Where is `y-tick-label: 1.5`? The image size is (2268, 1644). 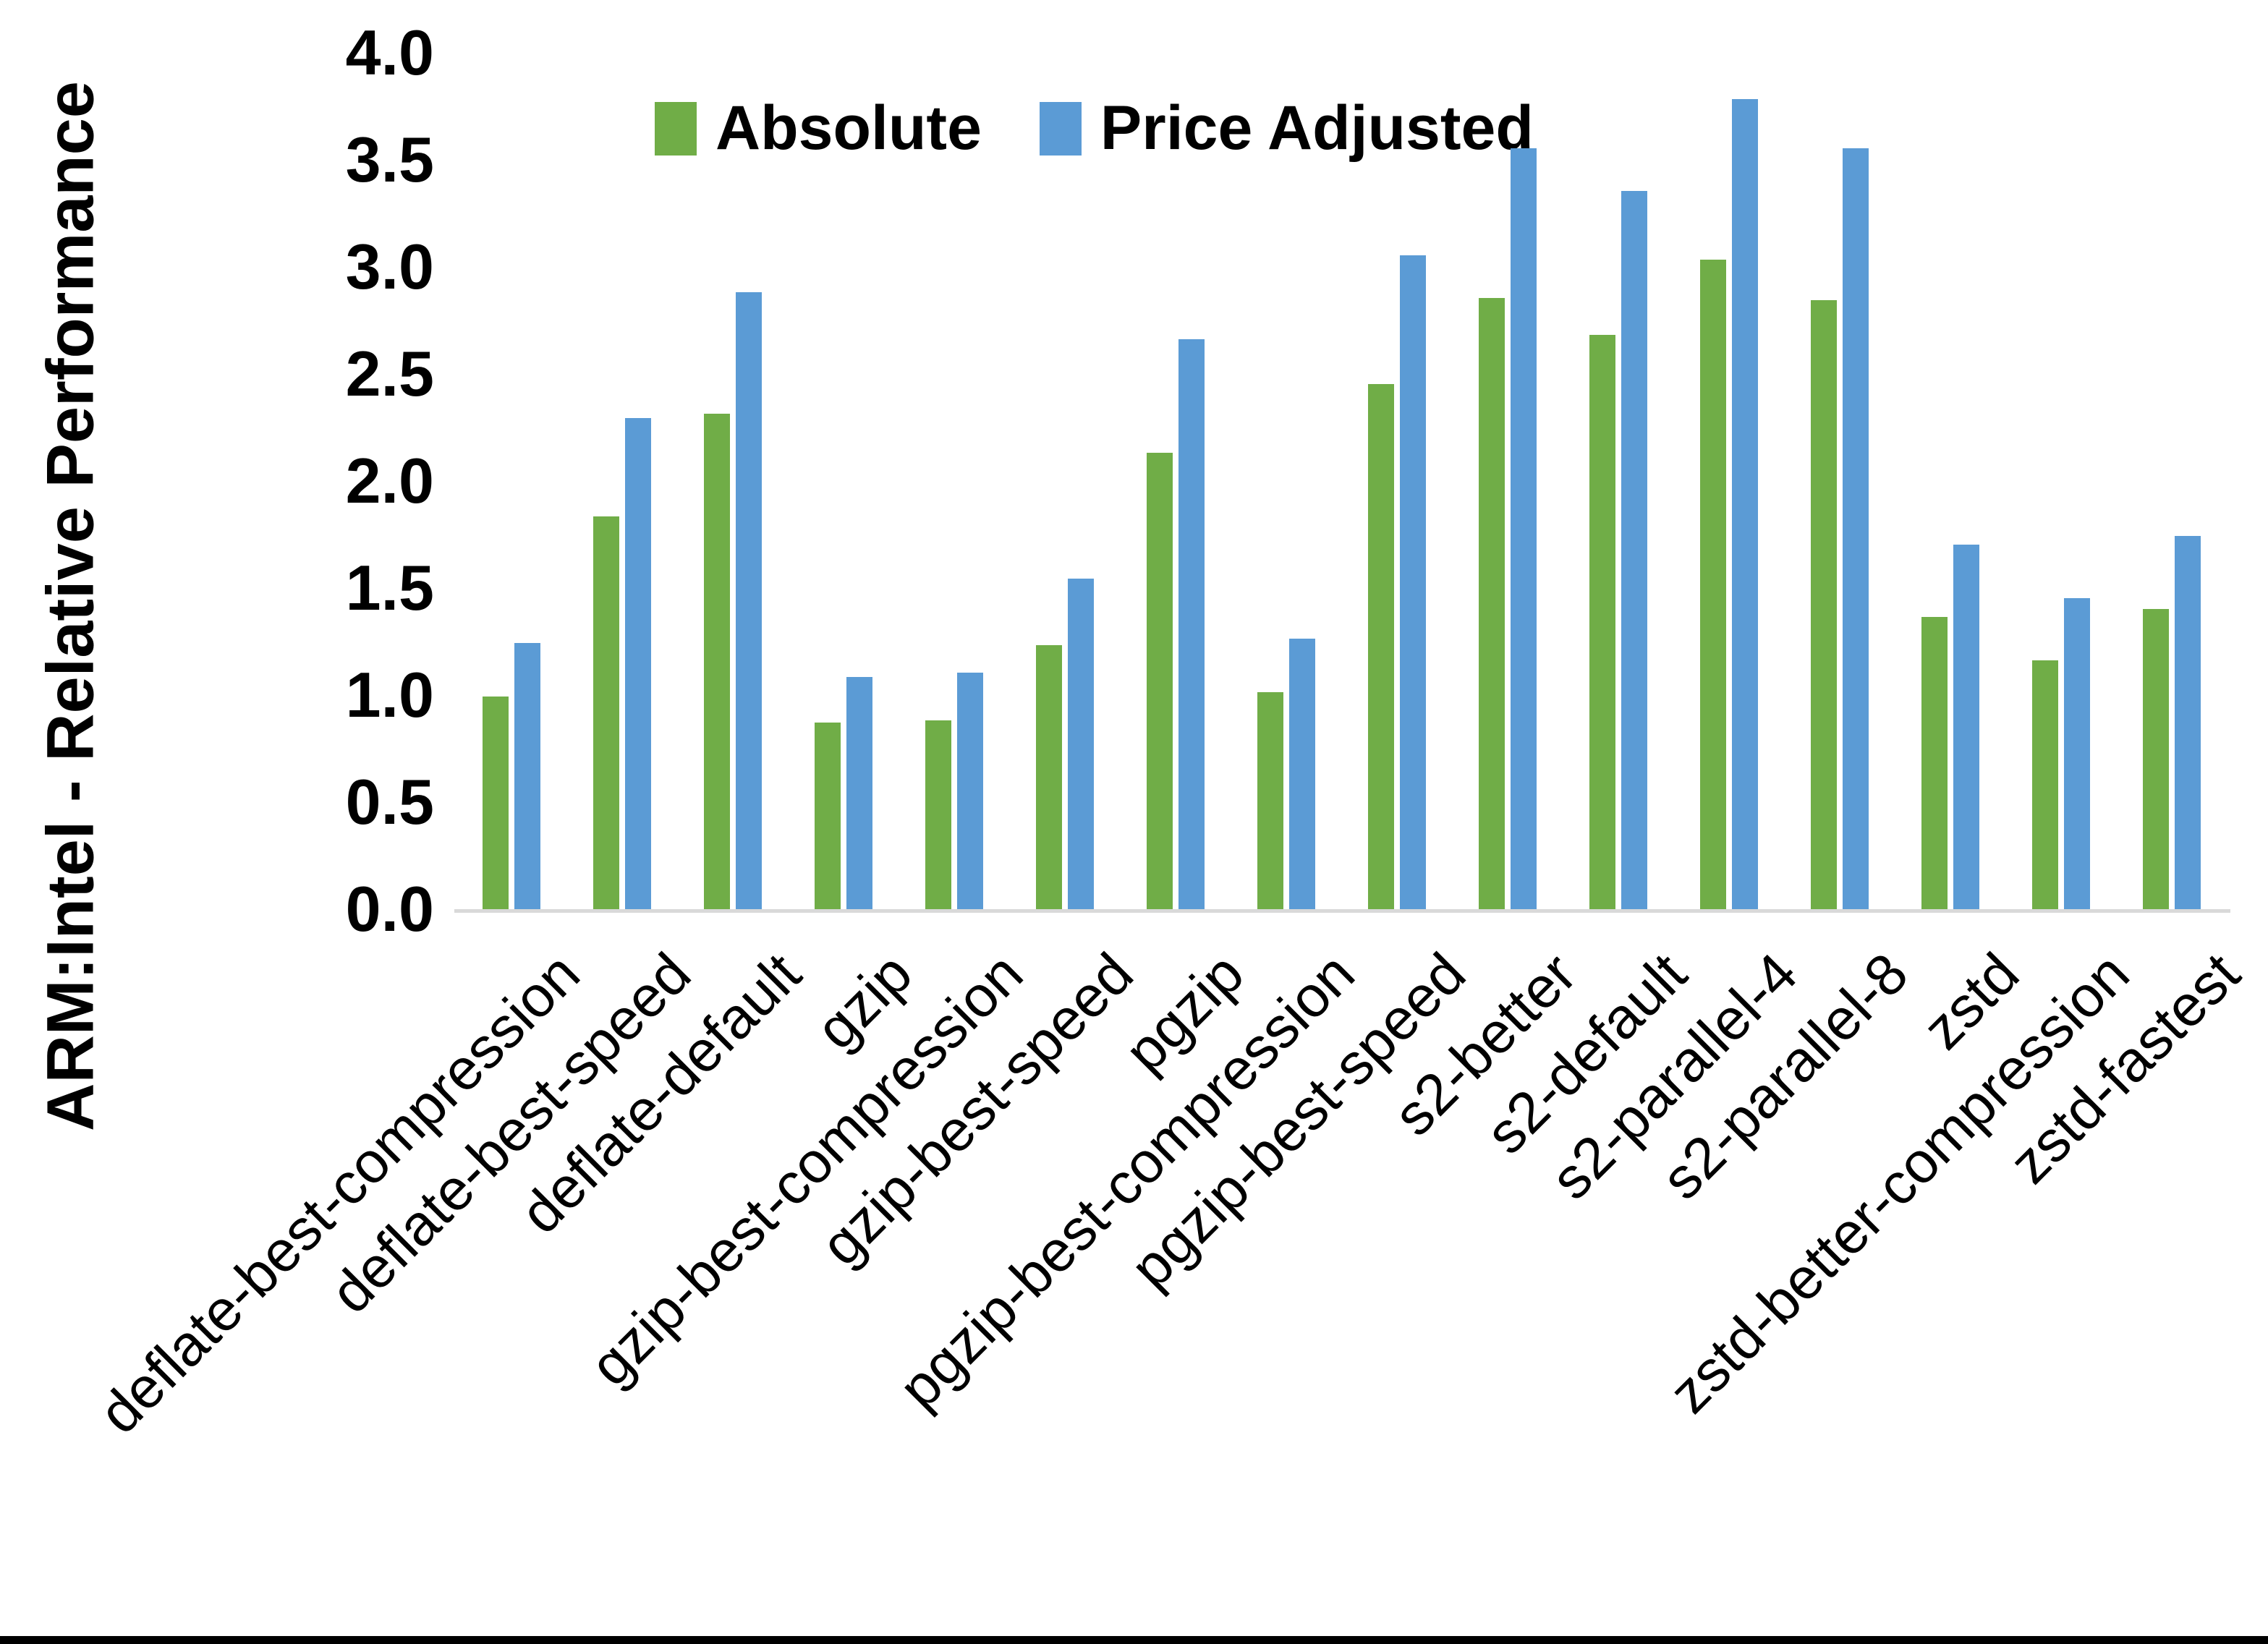
y-tick-label: 1.5 is located at coordinates (389, 587).